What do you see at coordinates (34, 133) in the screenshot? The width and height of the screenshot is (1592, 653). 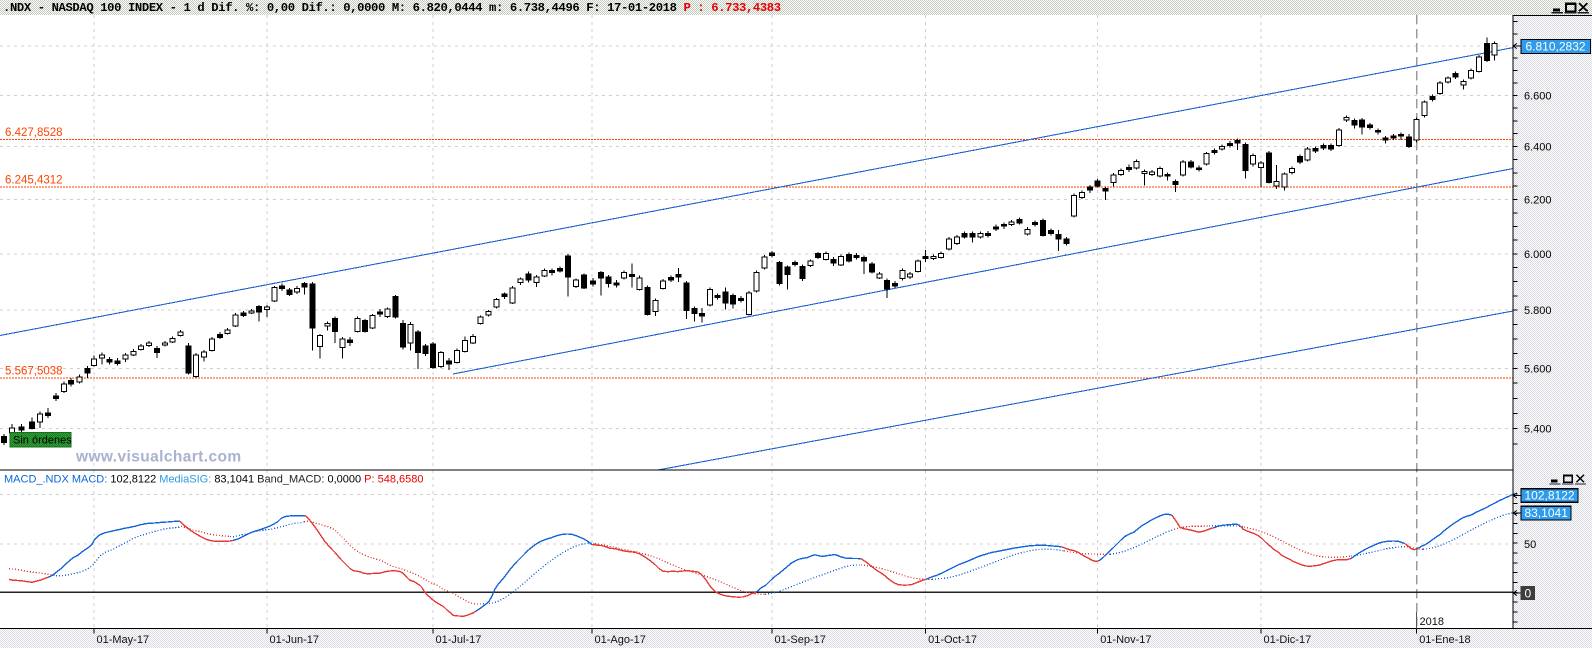 I see `svg-text: 6.427,8528` at bounding box center [34, 133].